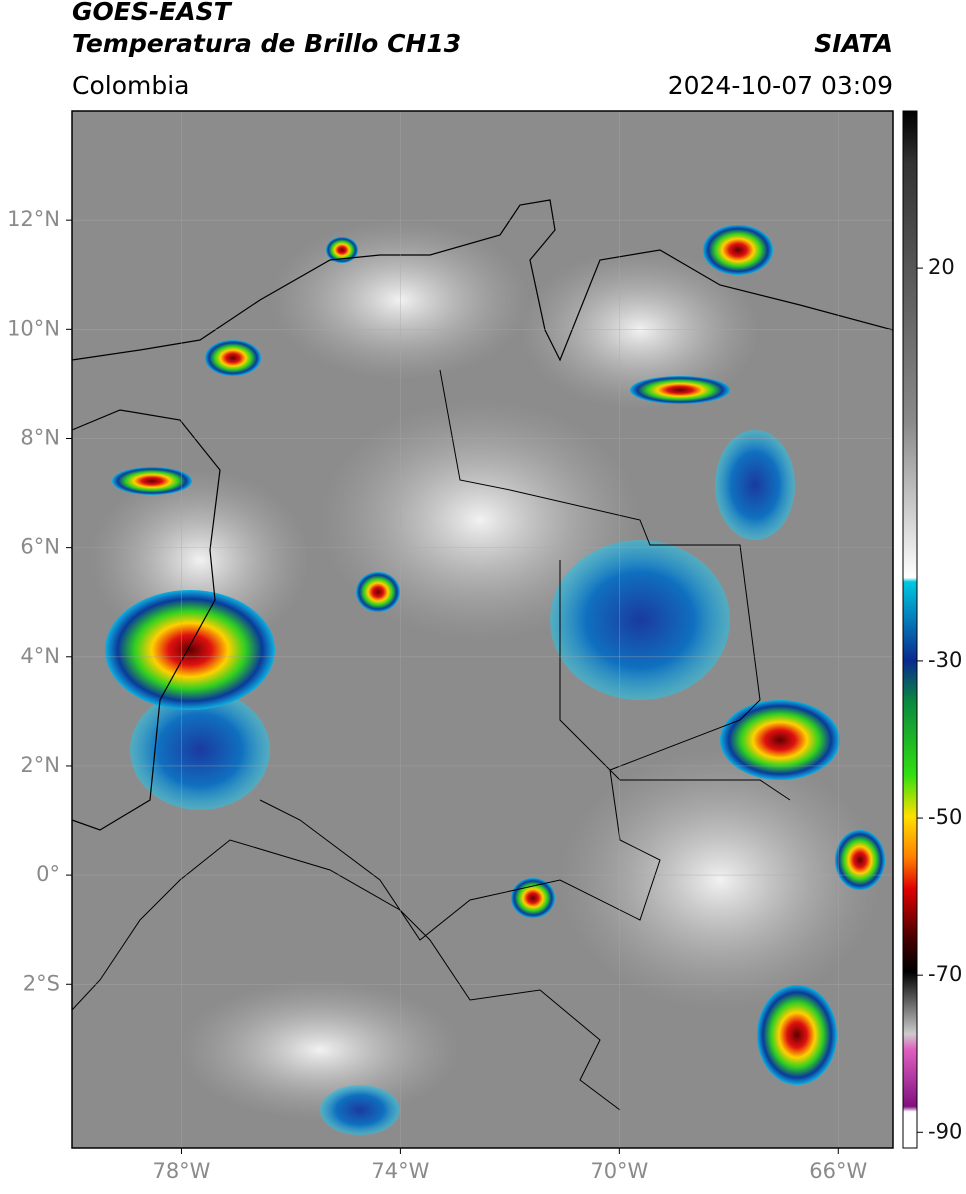 The height and width of the screenshot is (1194, 966). What do you see at coordinates (40, 765) in the screenshot?
I see `y-tick-label: 2°N` at bounding box center [40, 765].